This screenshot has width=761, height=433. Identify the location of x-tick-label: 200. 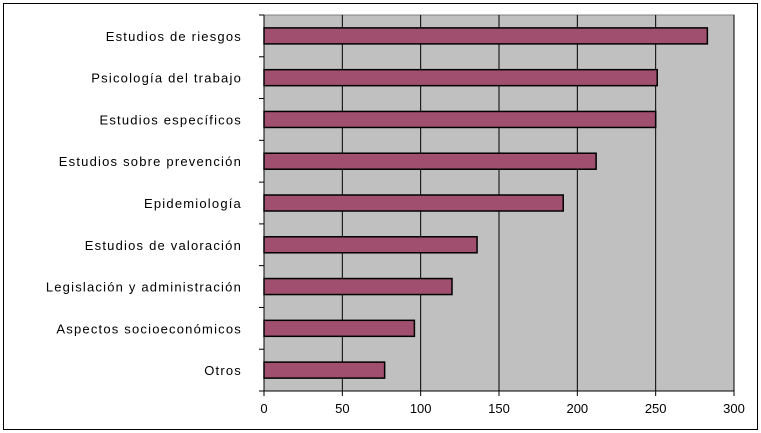
(577, 408).